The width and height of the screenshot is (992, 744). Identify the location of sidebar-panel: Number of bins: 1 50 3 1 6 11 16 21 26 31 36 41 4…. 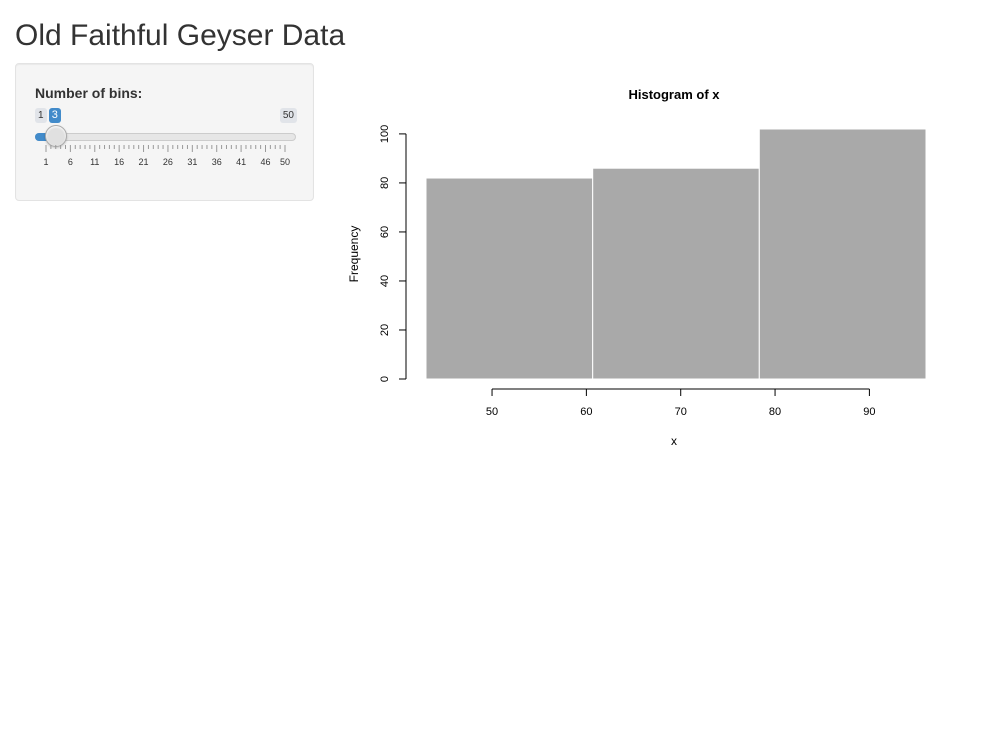
(164, 132).